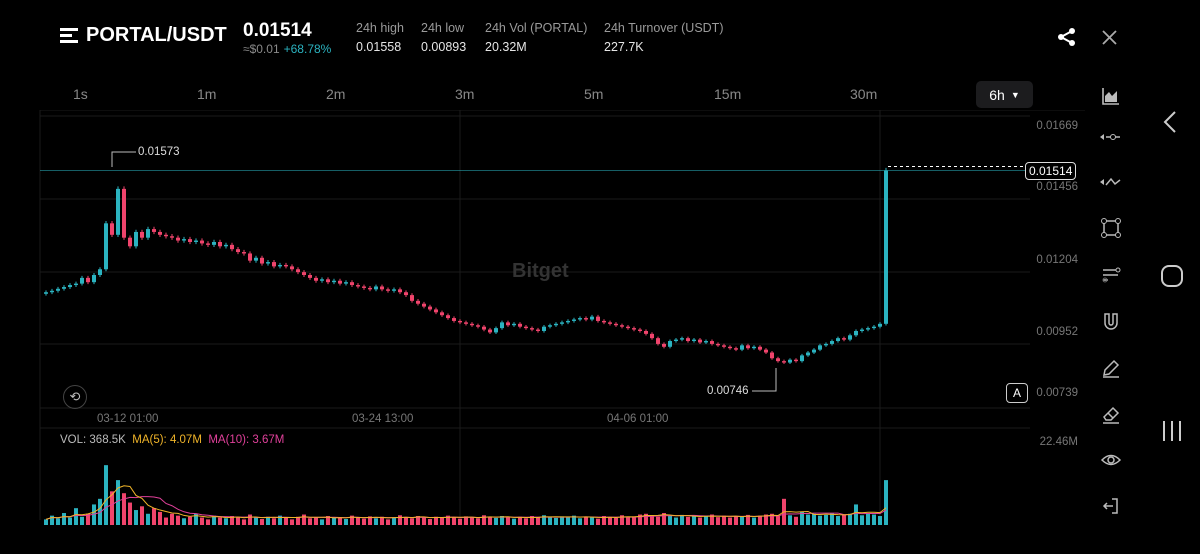 This screenshot has width=1200, height=554. What do you see at coordinates (1067, 37) in the screenshot?
I see `share-icon` at bounding box center [1067, 37].